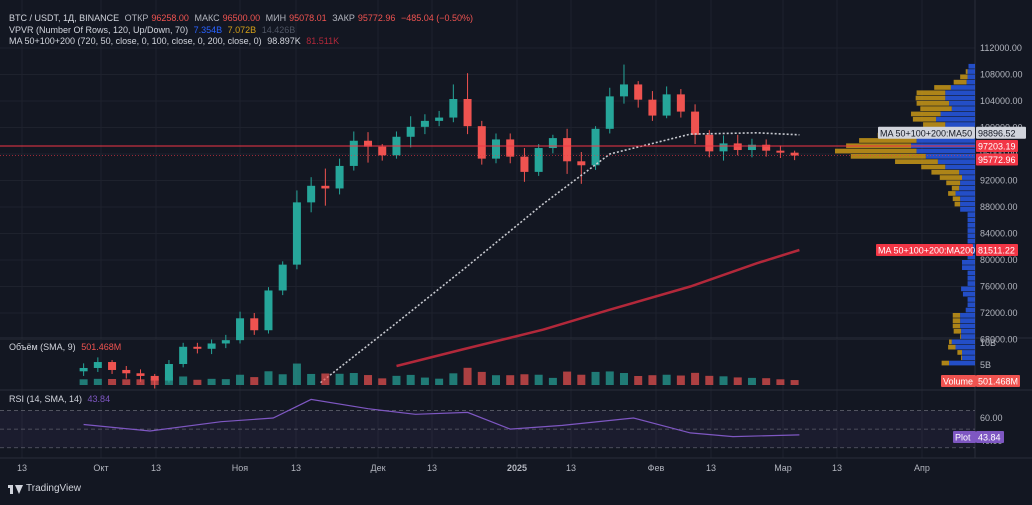  I want to click on footer: TradingView, so click(44, 488).